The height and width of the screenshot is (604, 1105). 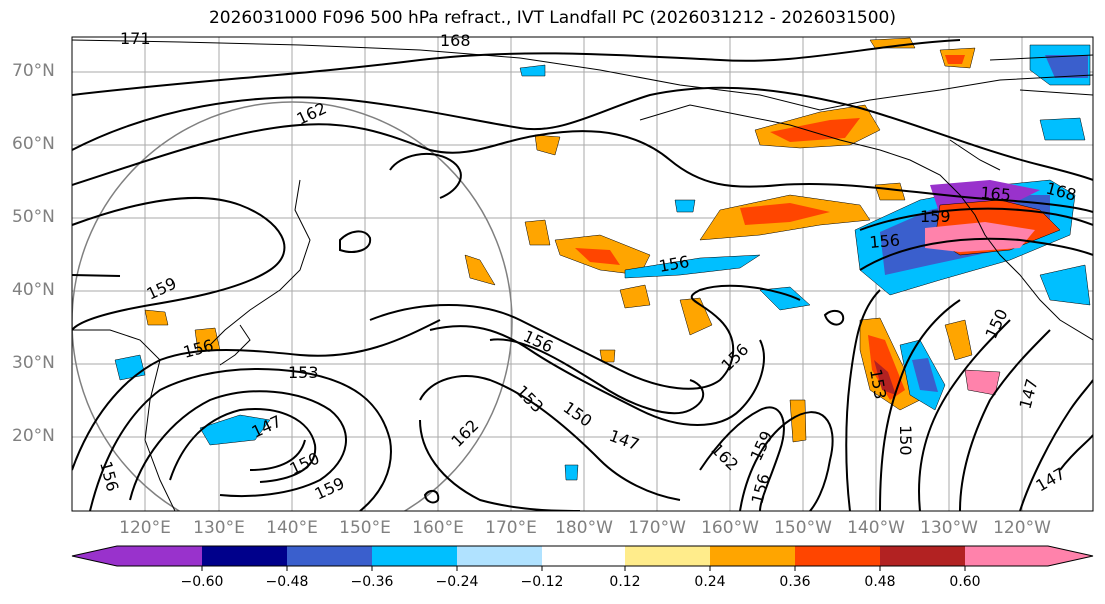 What do you see at coordinates (880, 582) in the screenshot?
I see `colorbar-tick-label: 0.48` at bounding box center [880, 582].